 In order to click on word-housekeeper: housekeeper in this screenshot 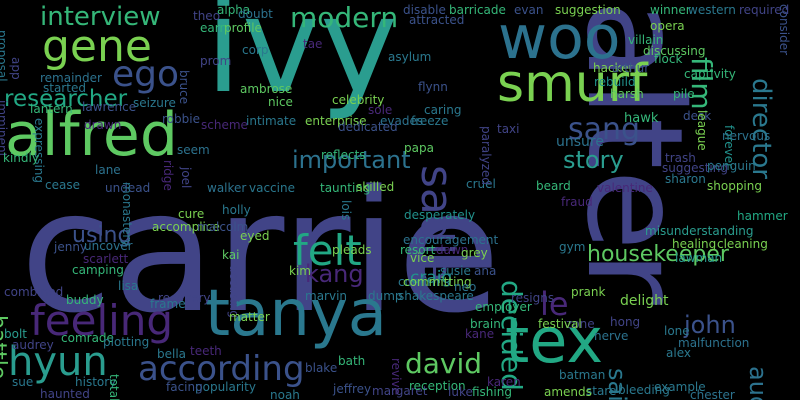, I will do `click(658, 254)`.